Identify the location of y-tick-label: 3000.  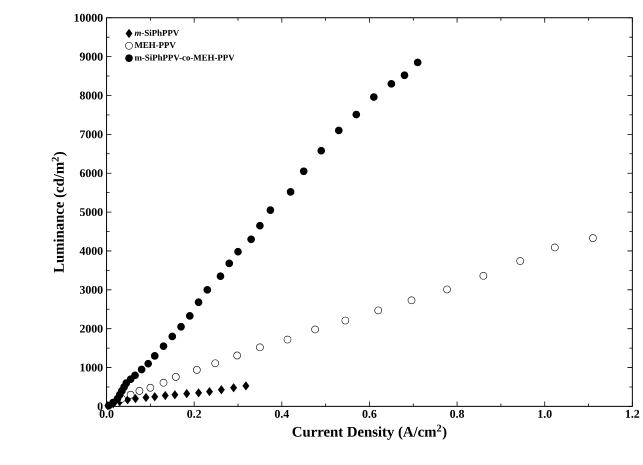
(91, 290).